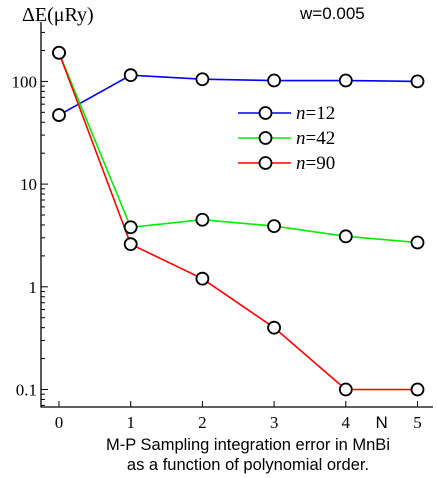 This screenshot has height=478, width=437. What do you see at coordinates (274, 422) in the screenshot?
I see `x-tick-label: 3` at bounding box center [274, 422].